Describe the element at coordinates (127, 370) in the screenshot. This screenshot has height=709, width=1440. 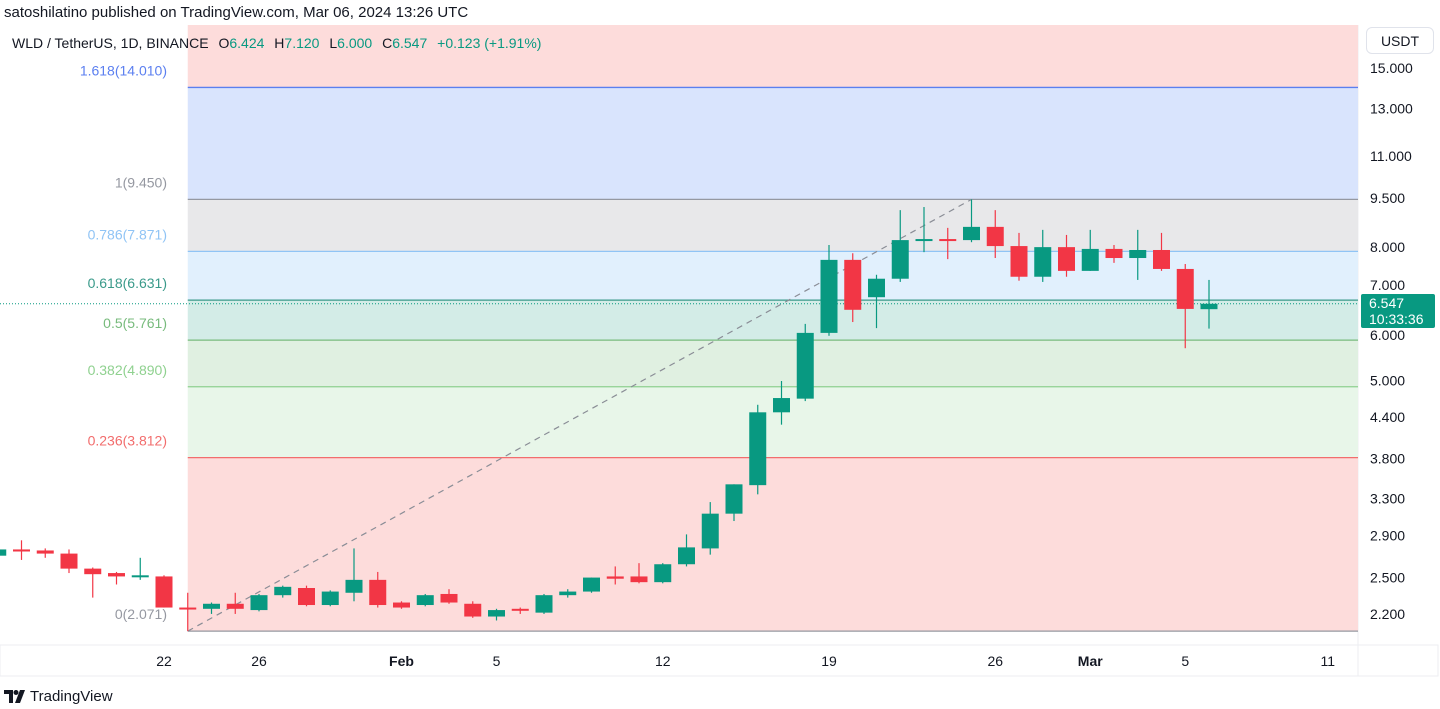
I see `fib-label-0.382: 0.382(4.890)` at that location.